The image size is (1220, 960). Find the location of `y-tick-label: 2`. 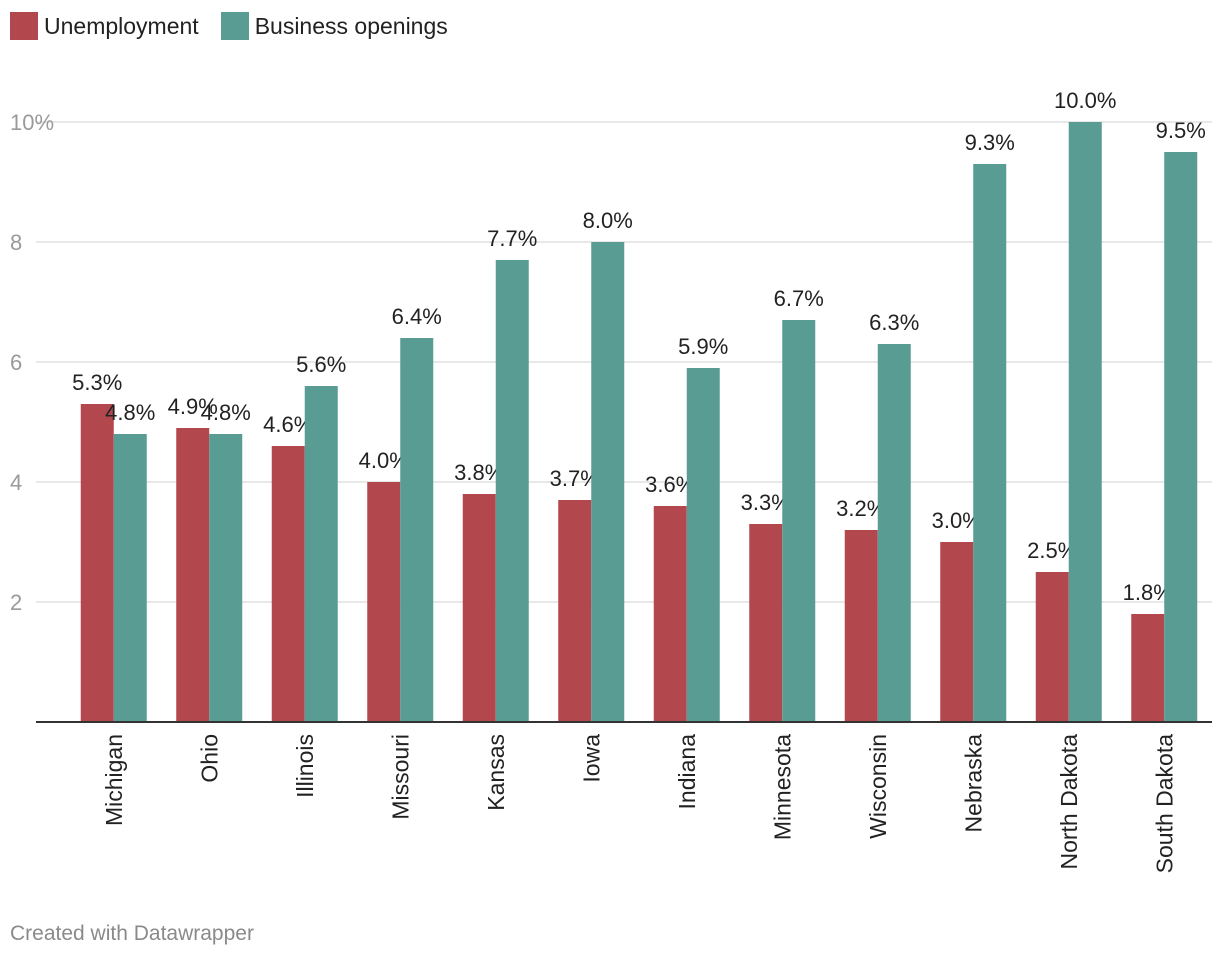

y-tick-label: 2 is located at coordinates (16, 602).